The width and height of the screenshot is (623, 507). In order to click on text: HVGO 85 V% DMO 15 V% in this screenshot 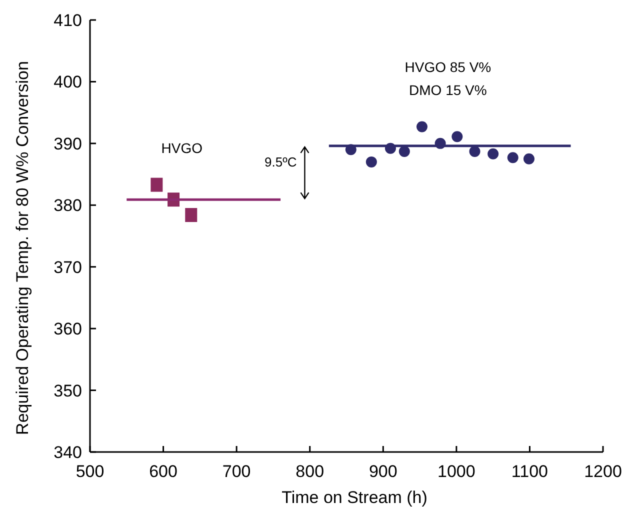, I will do `click(448, 78)`.